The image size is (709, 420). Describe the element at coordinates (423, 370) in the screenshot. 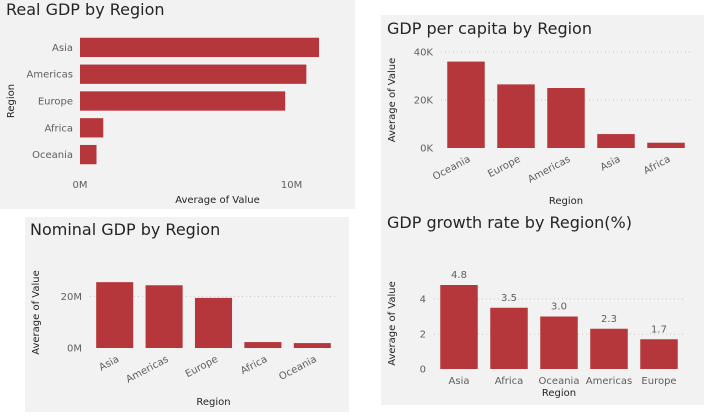

I see `tick-label: 0` at that location.